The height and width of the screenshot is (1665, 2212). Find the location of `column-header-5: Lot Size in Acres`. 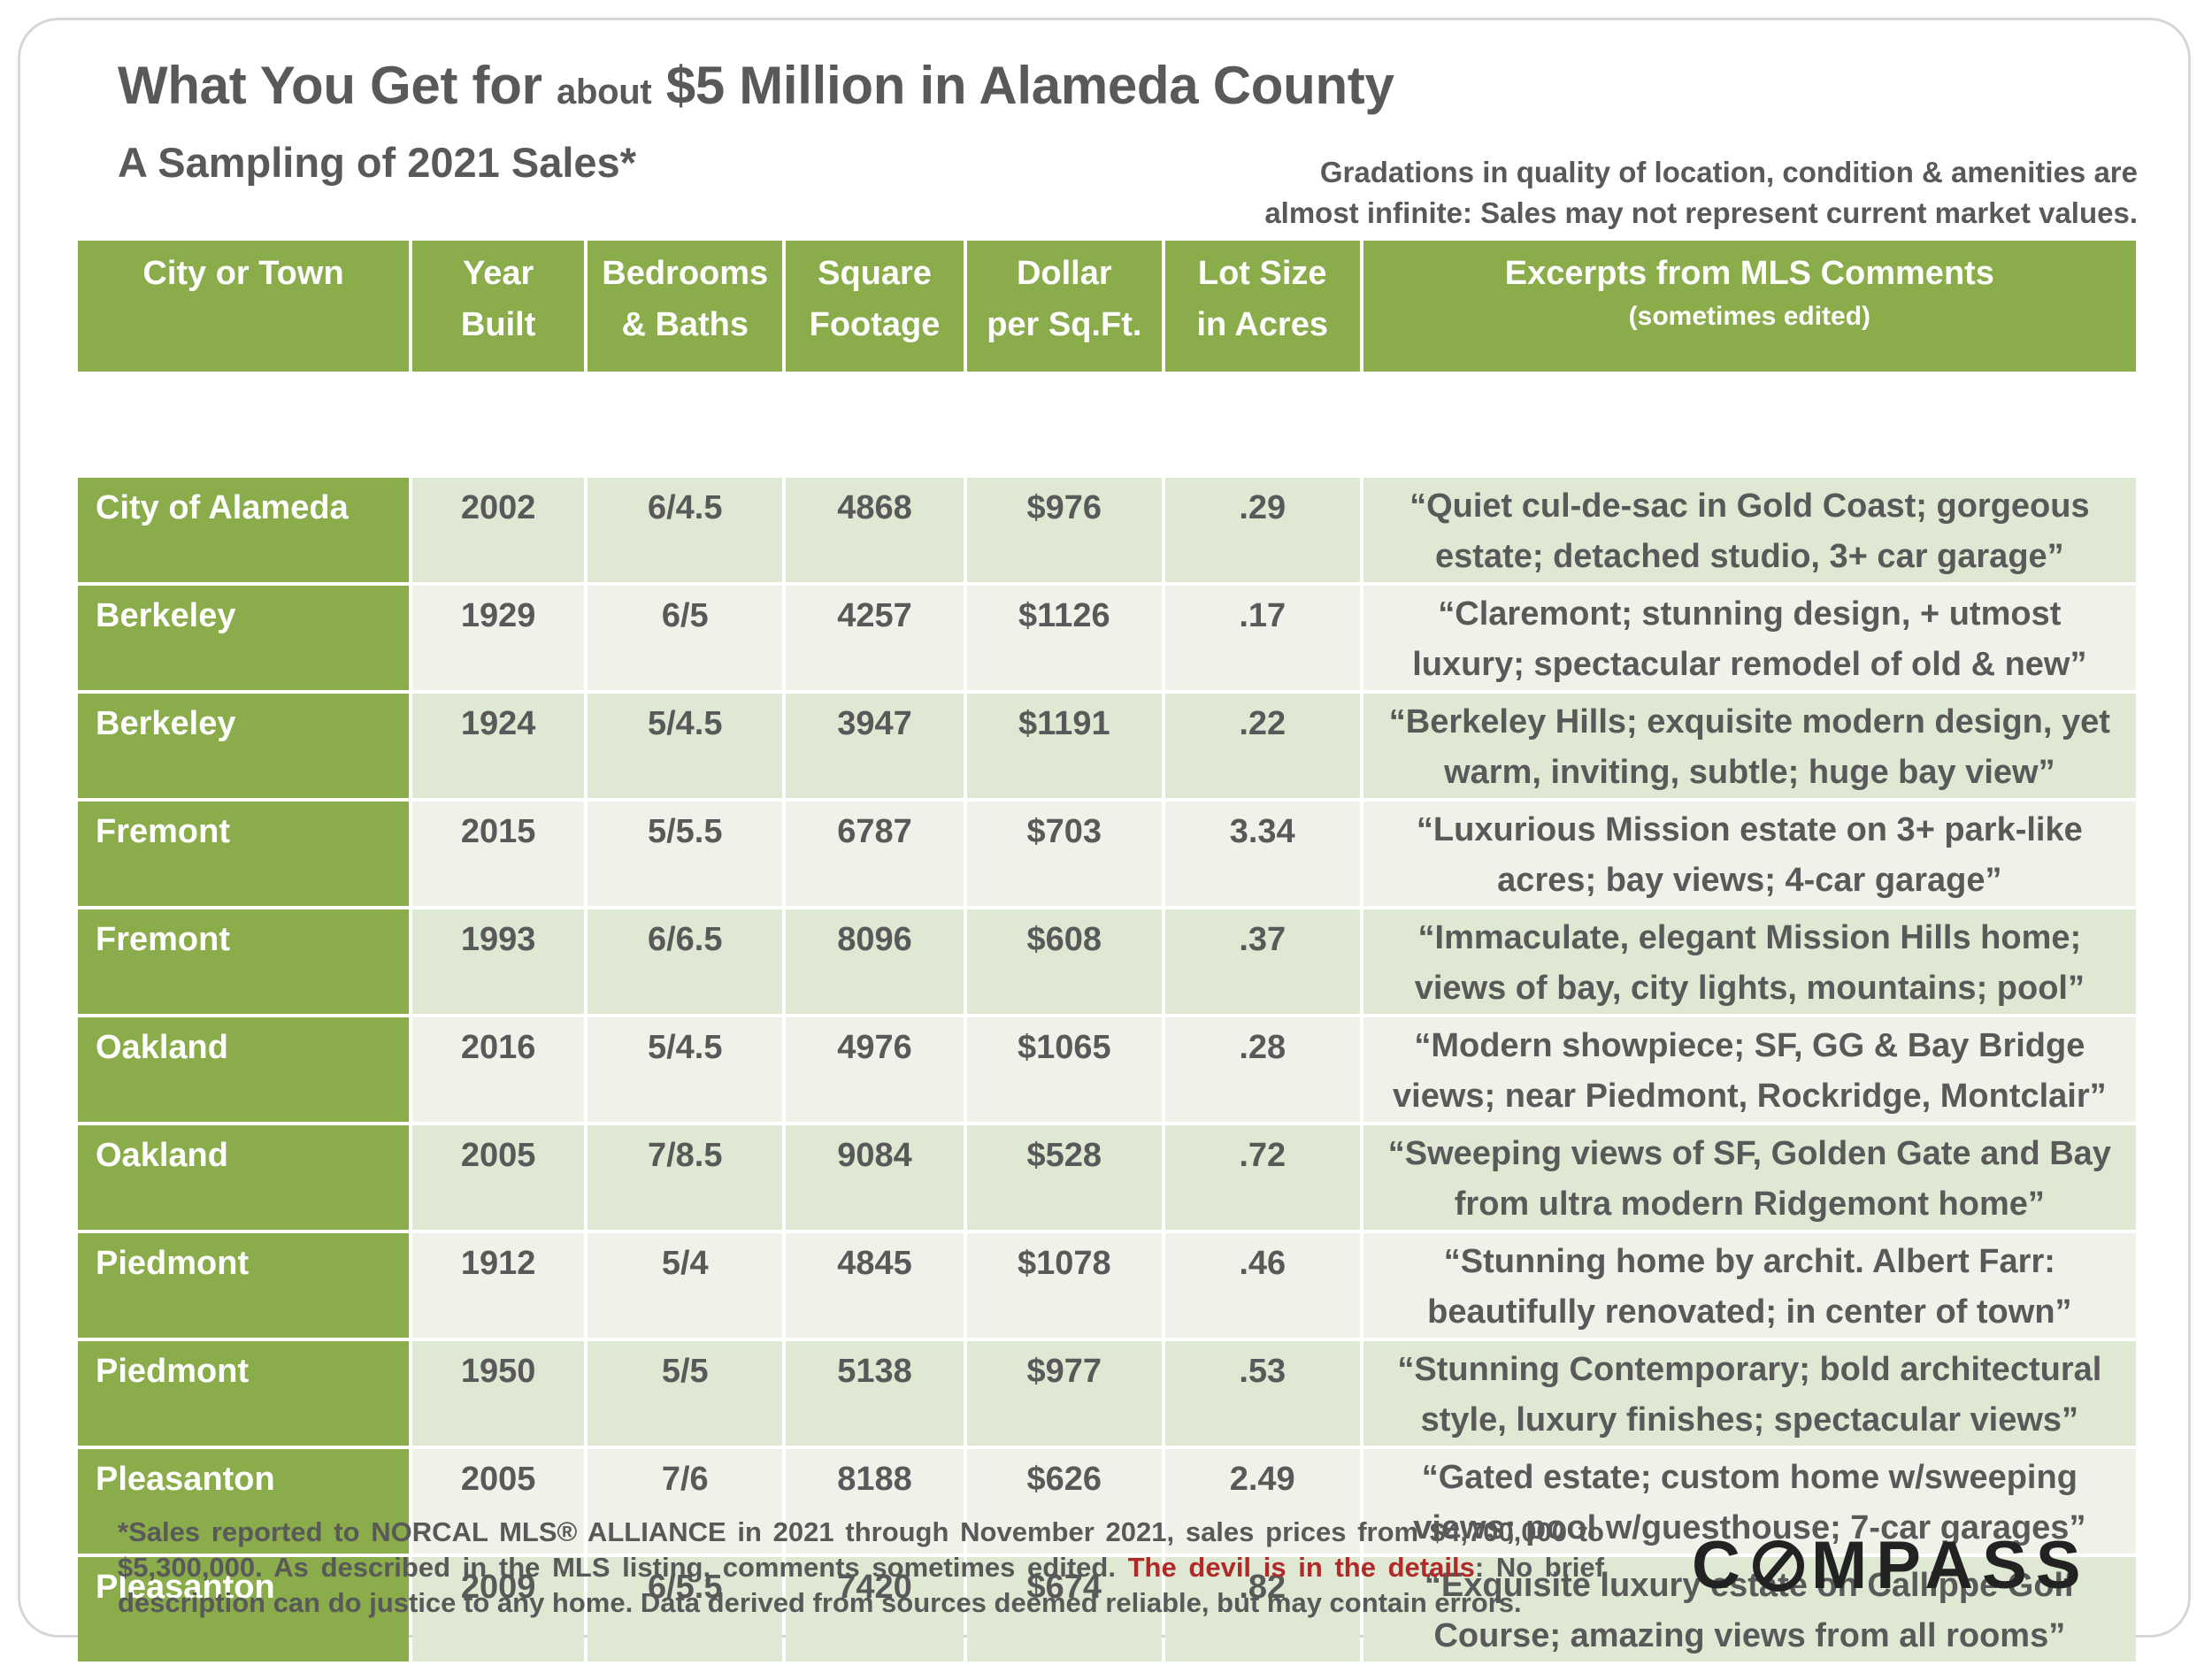

column-header-5: Lot Size in Acres is located at coordinates (1262, 306).